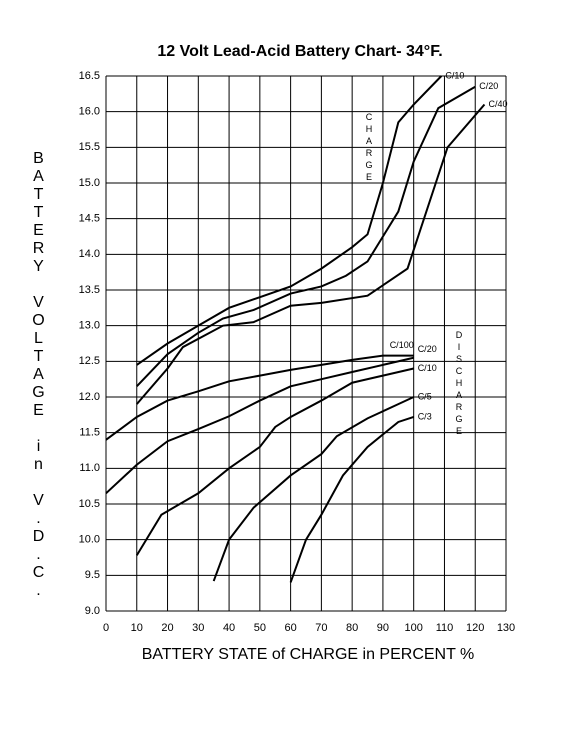  I want to click on series-label: C/100, so click(402, 345).